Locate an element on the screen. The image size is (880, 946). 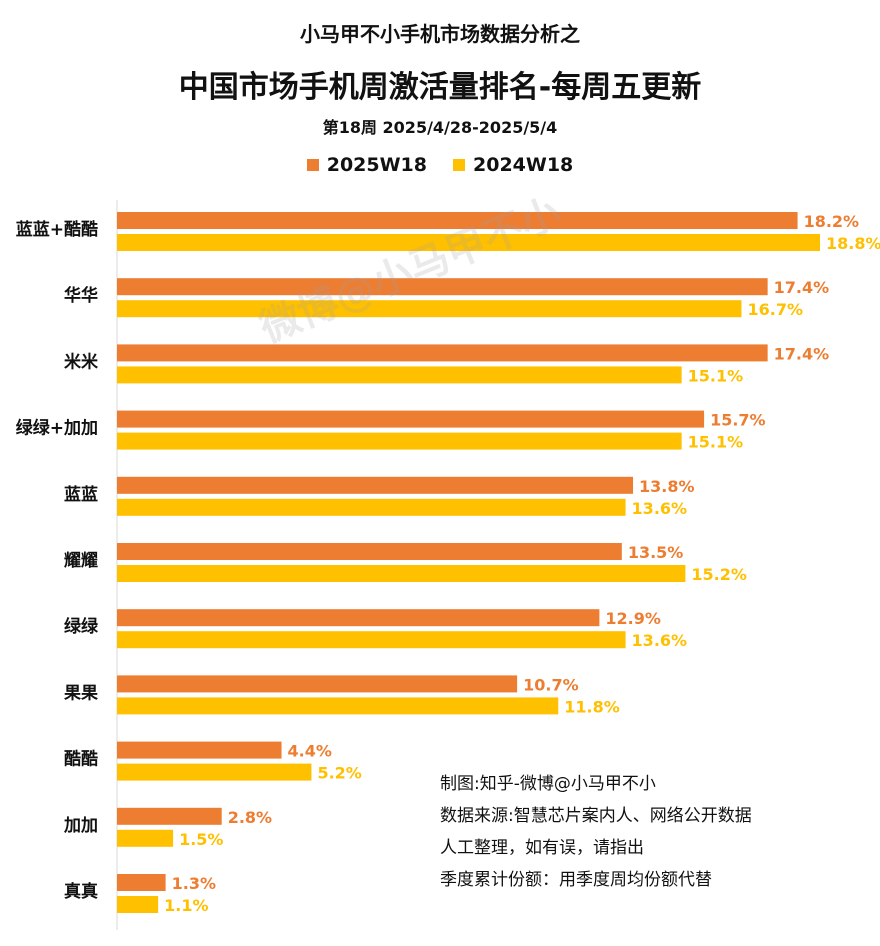
note-line: 季度累计份额：用季度周均份额代替 is located at coordinates (576, 880).